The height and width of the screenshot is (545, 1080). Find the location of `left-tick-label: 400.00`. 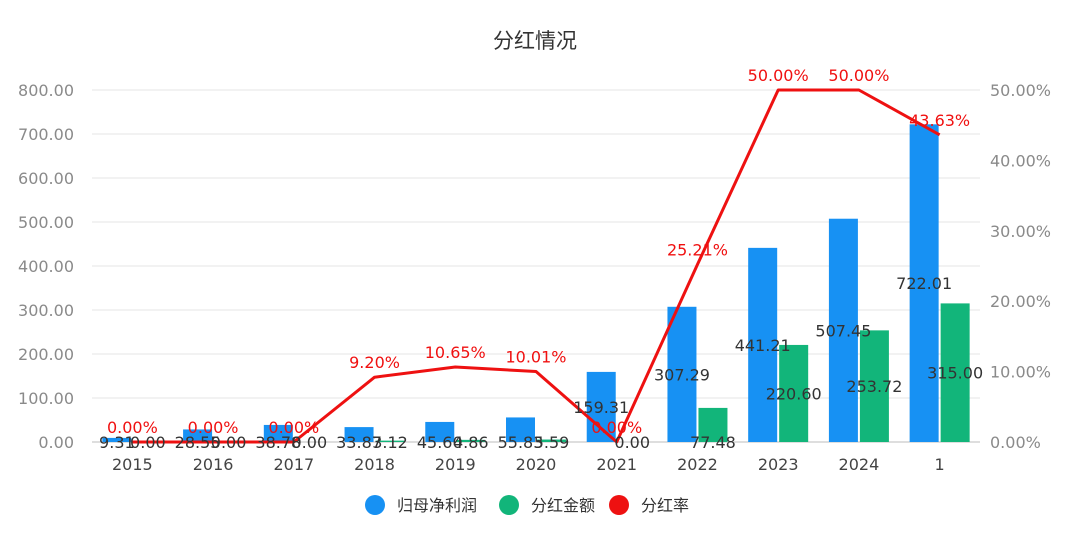

left-tick-label: 400.00 is located at coordinates (46, 266).